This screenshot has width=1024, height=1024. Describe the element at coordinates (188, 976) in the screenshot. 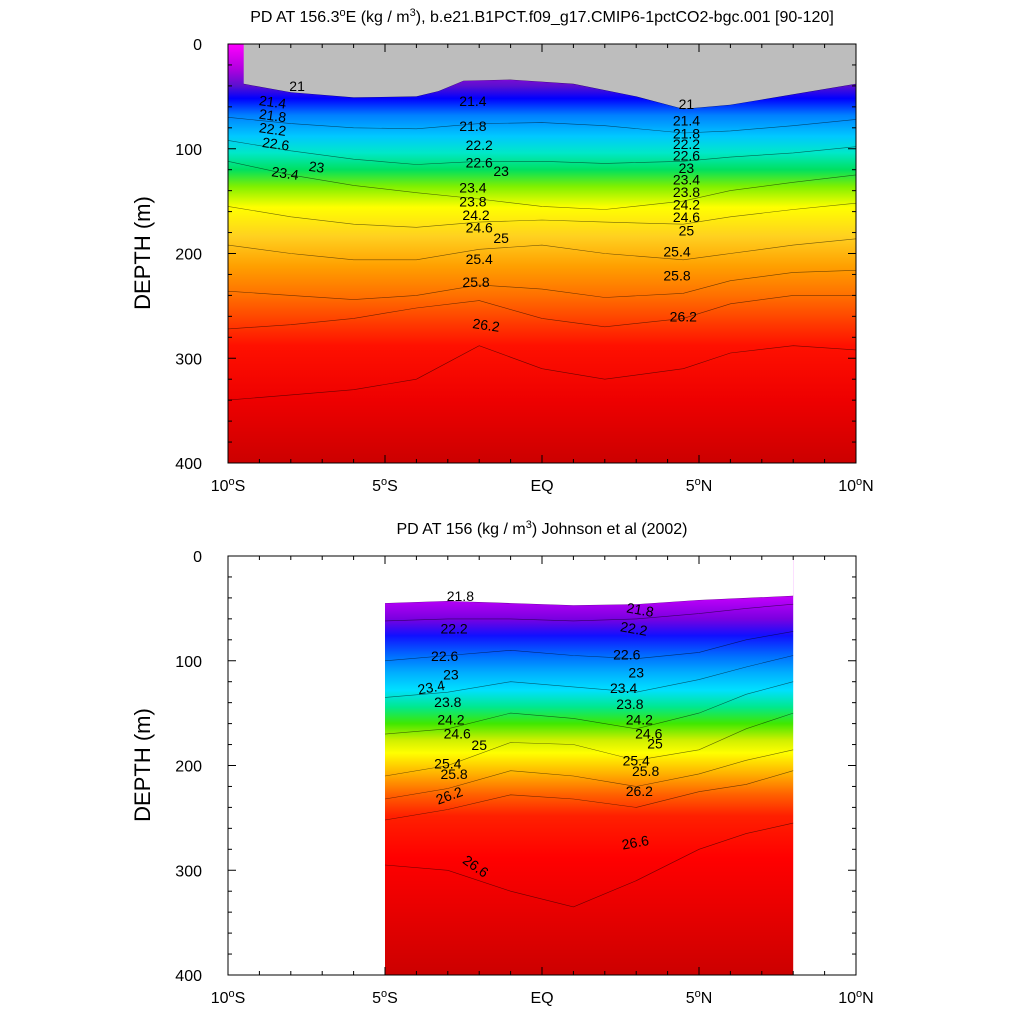

I see `y-tick-label: 400` at that location.